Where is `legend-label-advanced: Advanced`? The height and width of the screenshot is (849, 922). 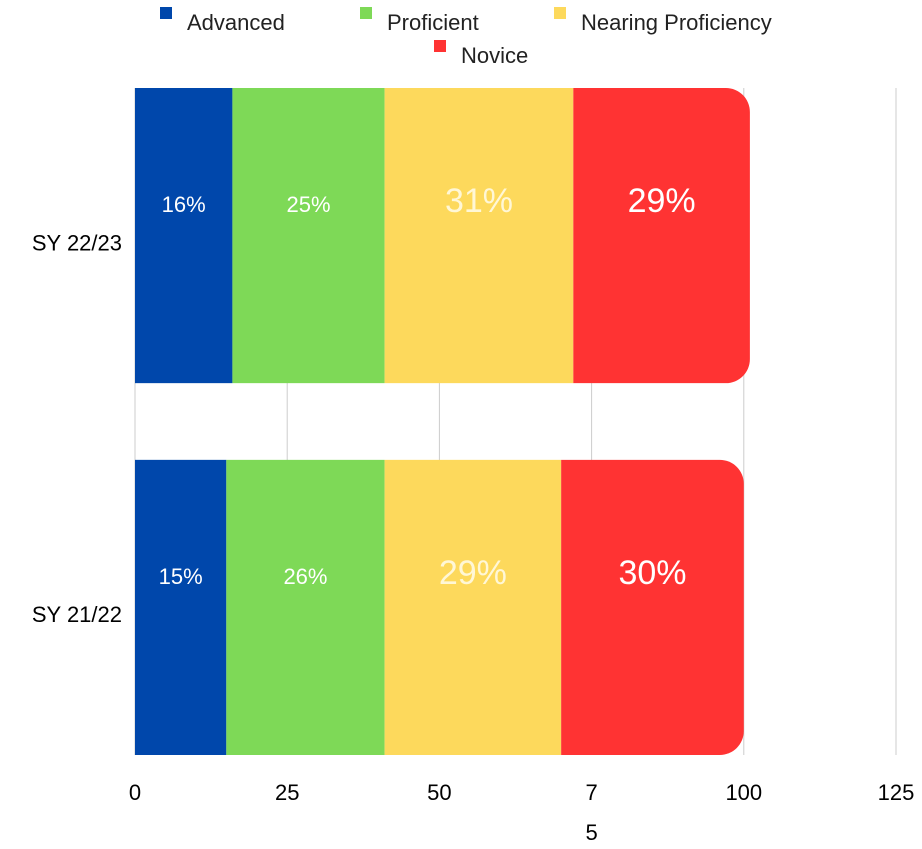
legend-label-advanced: Advanced is located at coordinates (236, 22).